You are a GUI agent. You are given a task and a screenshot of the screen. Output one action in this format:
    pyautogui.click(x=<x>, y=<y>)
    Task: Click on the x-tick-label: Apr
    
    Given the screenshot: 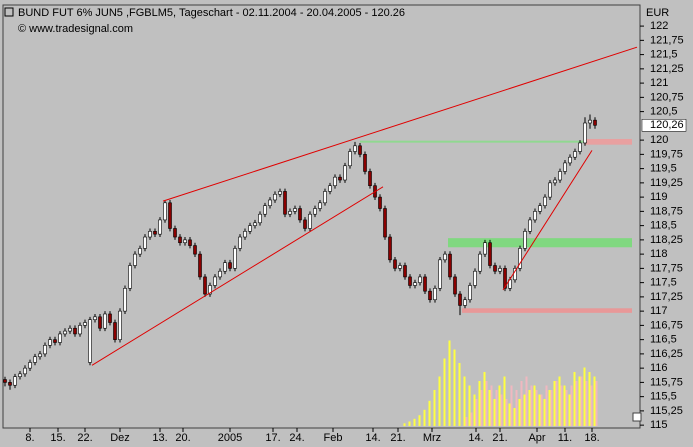 What is the action you would take?
    pyautogui.click(x=536, y=438)
    